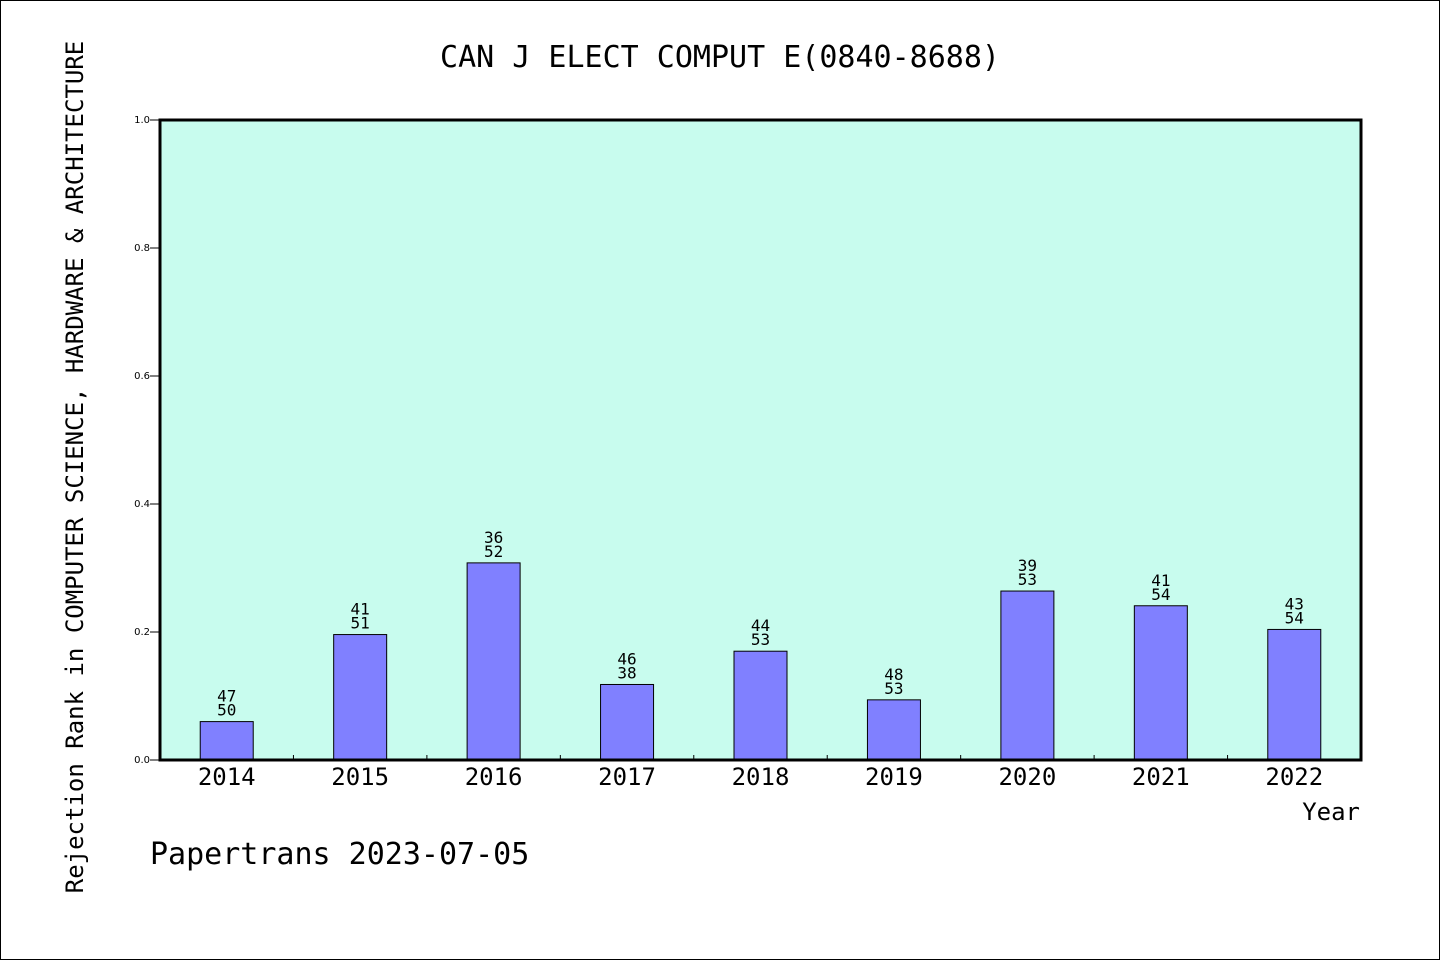 Image resolution: width=1440 pixels, height=960 pixels. I want to click on bar-label-bottom-2017: 38, so click(626, 672).